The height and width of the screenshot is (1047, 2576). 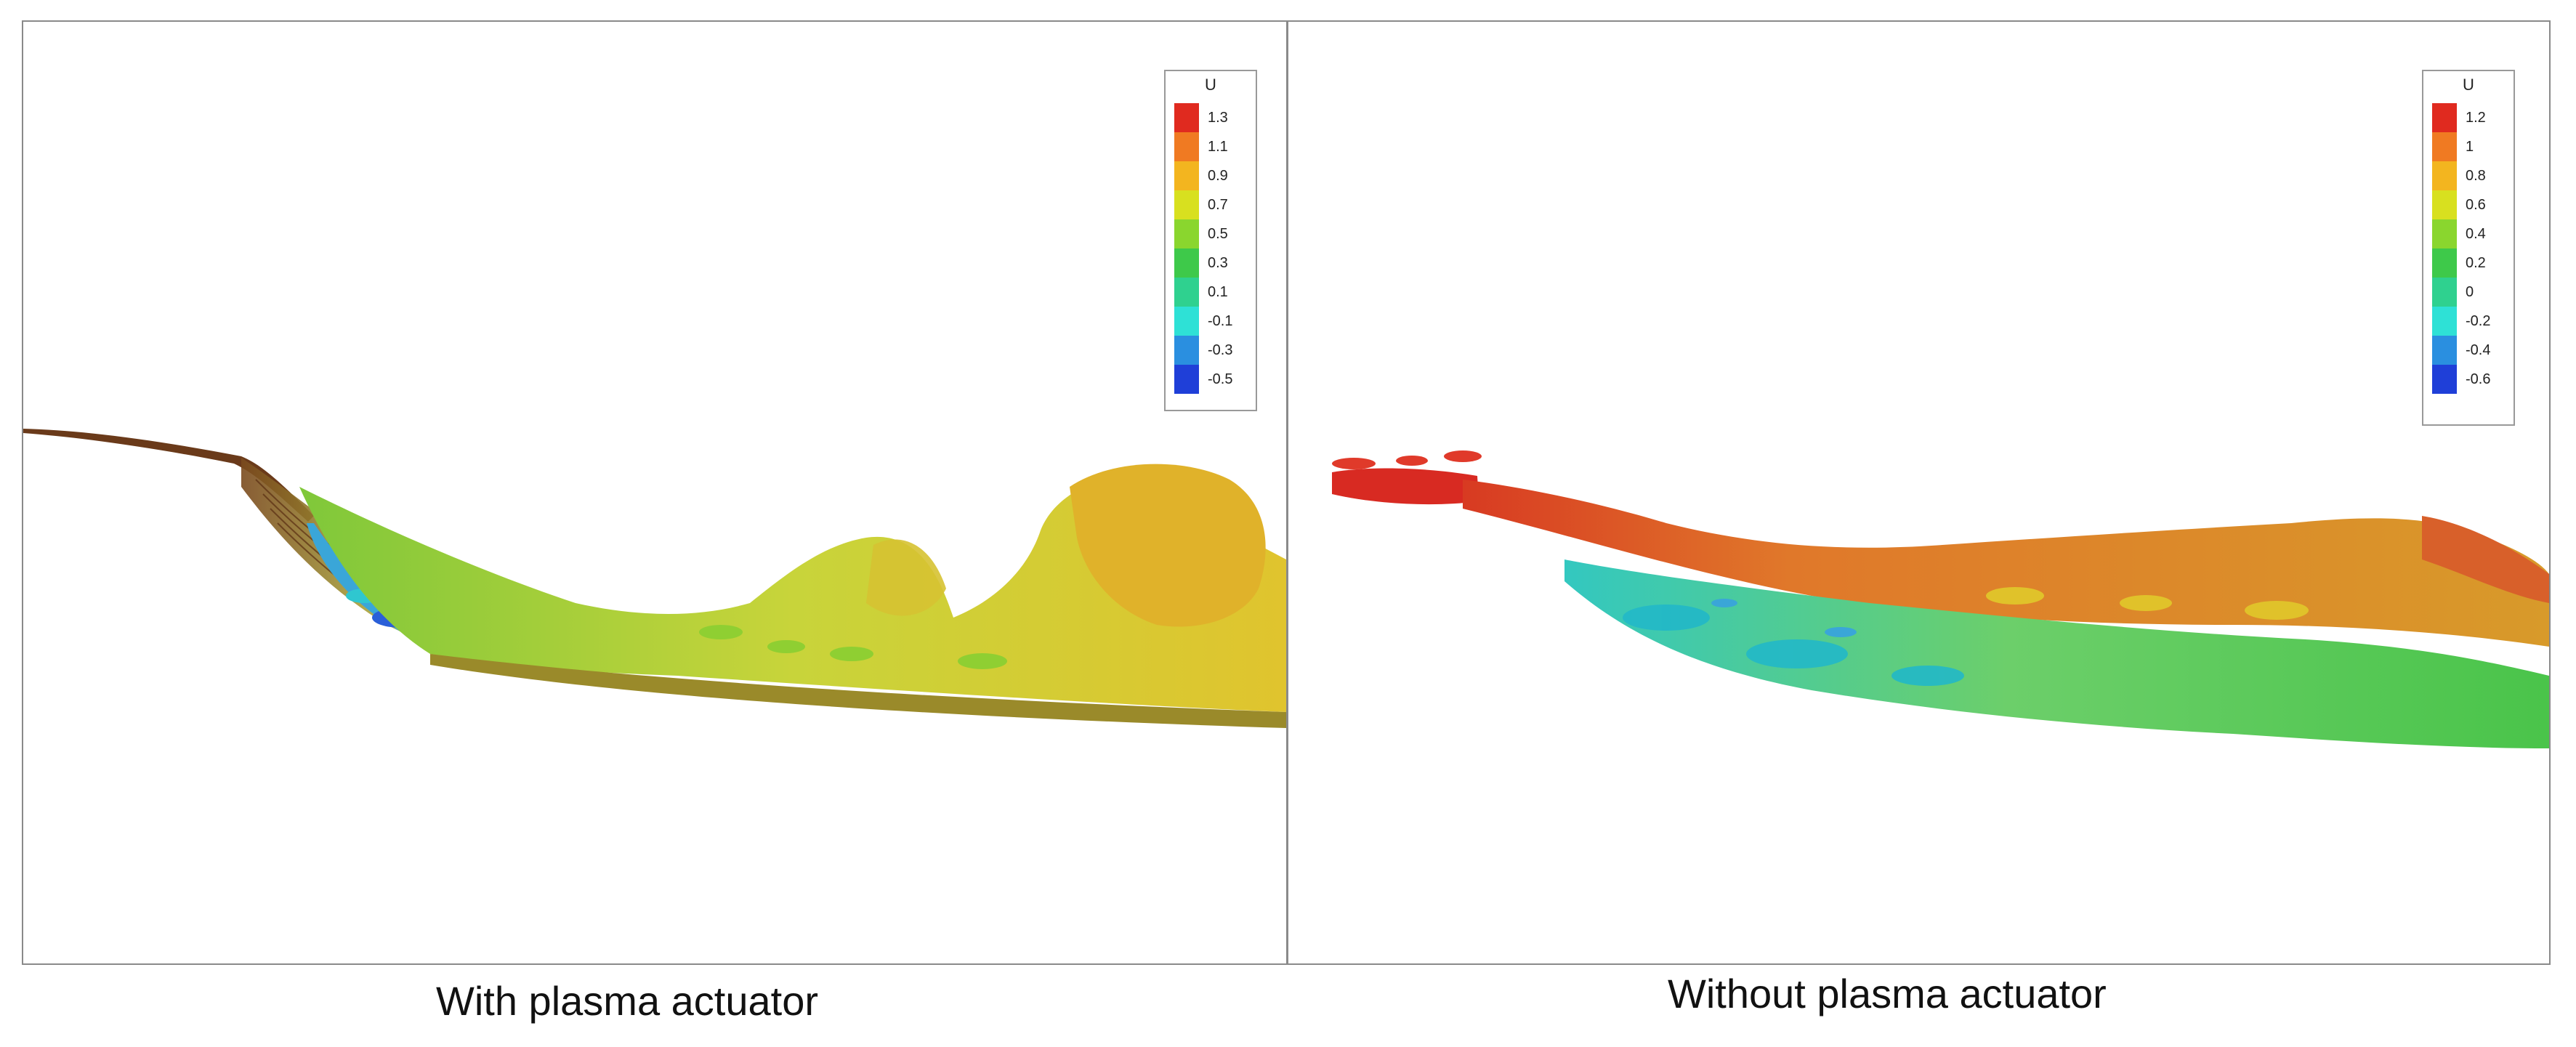 I want to click on right-legend-tick: 1, so click(x=2470, y=147).